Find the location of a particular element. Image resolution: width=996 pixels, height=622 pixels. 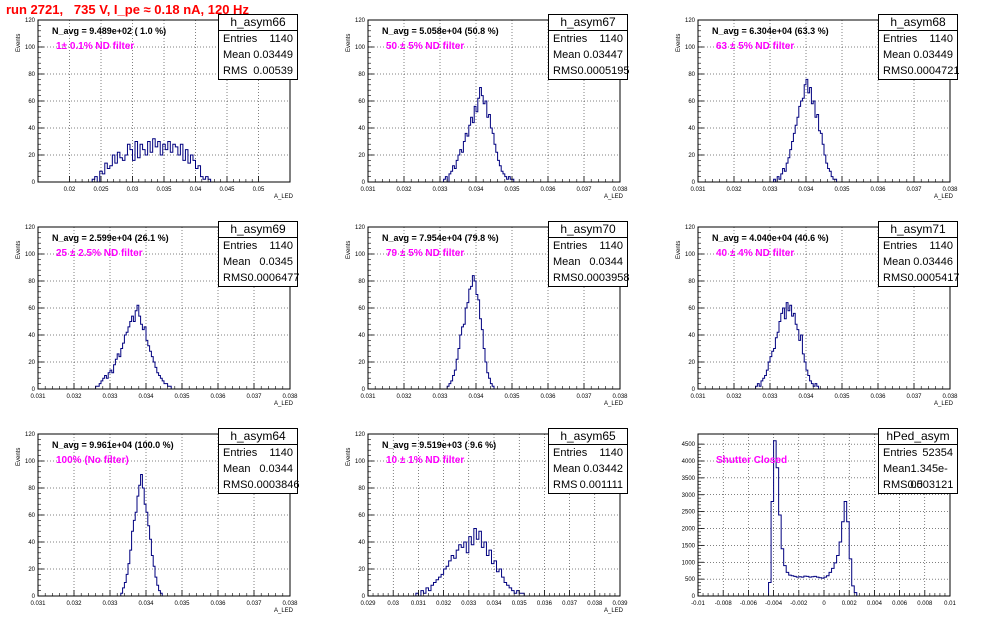

histogram-name: h_asym67 is located at coordinates (588, 23).